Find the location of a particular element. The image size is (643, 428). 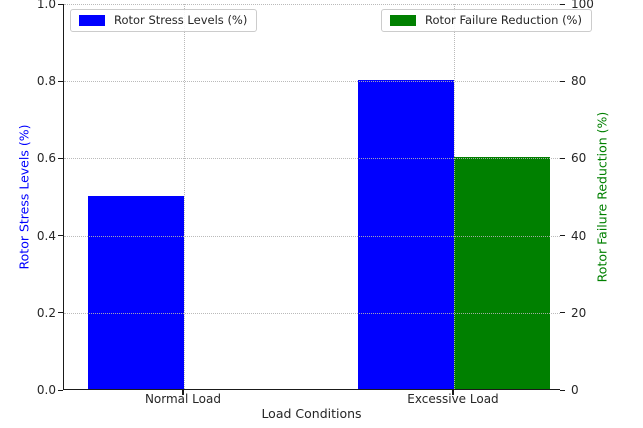

right-axis-tick-label: 80 is located at coordinates (579, 81).